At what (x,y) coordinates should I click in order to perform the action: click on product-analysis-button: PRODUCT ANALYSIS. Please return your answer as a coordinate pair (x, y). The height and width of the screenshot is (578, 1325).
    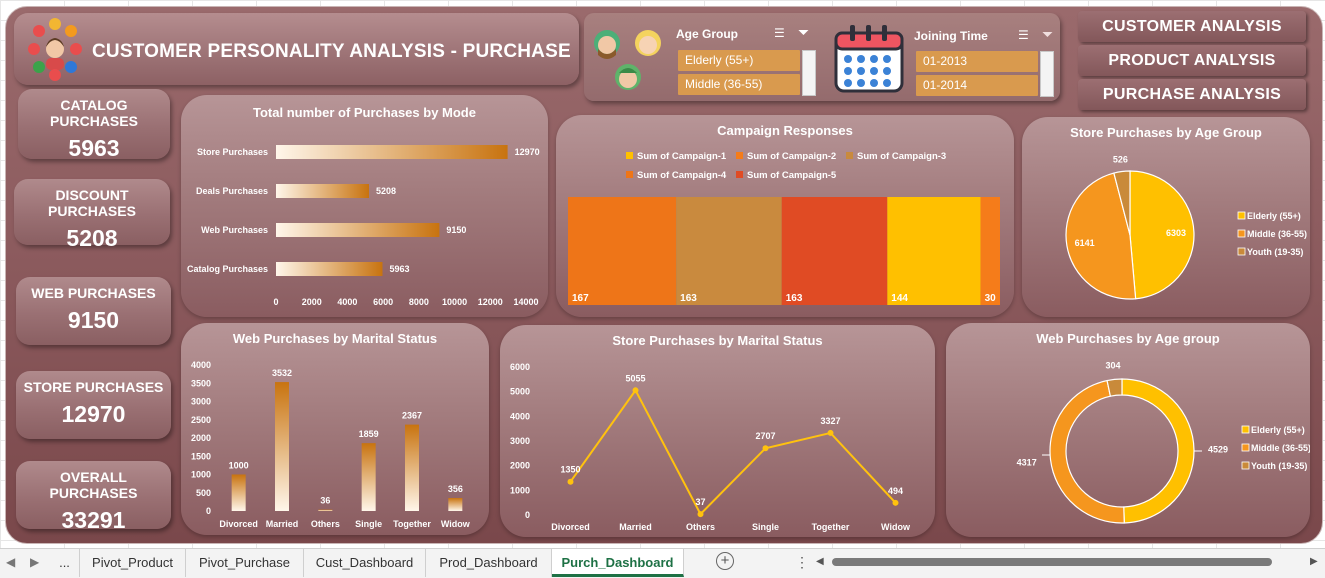
    Looking at the image, I should click on (1192, 60).